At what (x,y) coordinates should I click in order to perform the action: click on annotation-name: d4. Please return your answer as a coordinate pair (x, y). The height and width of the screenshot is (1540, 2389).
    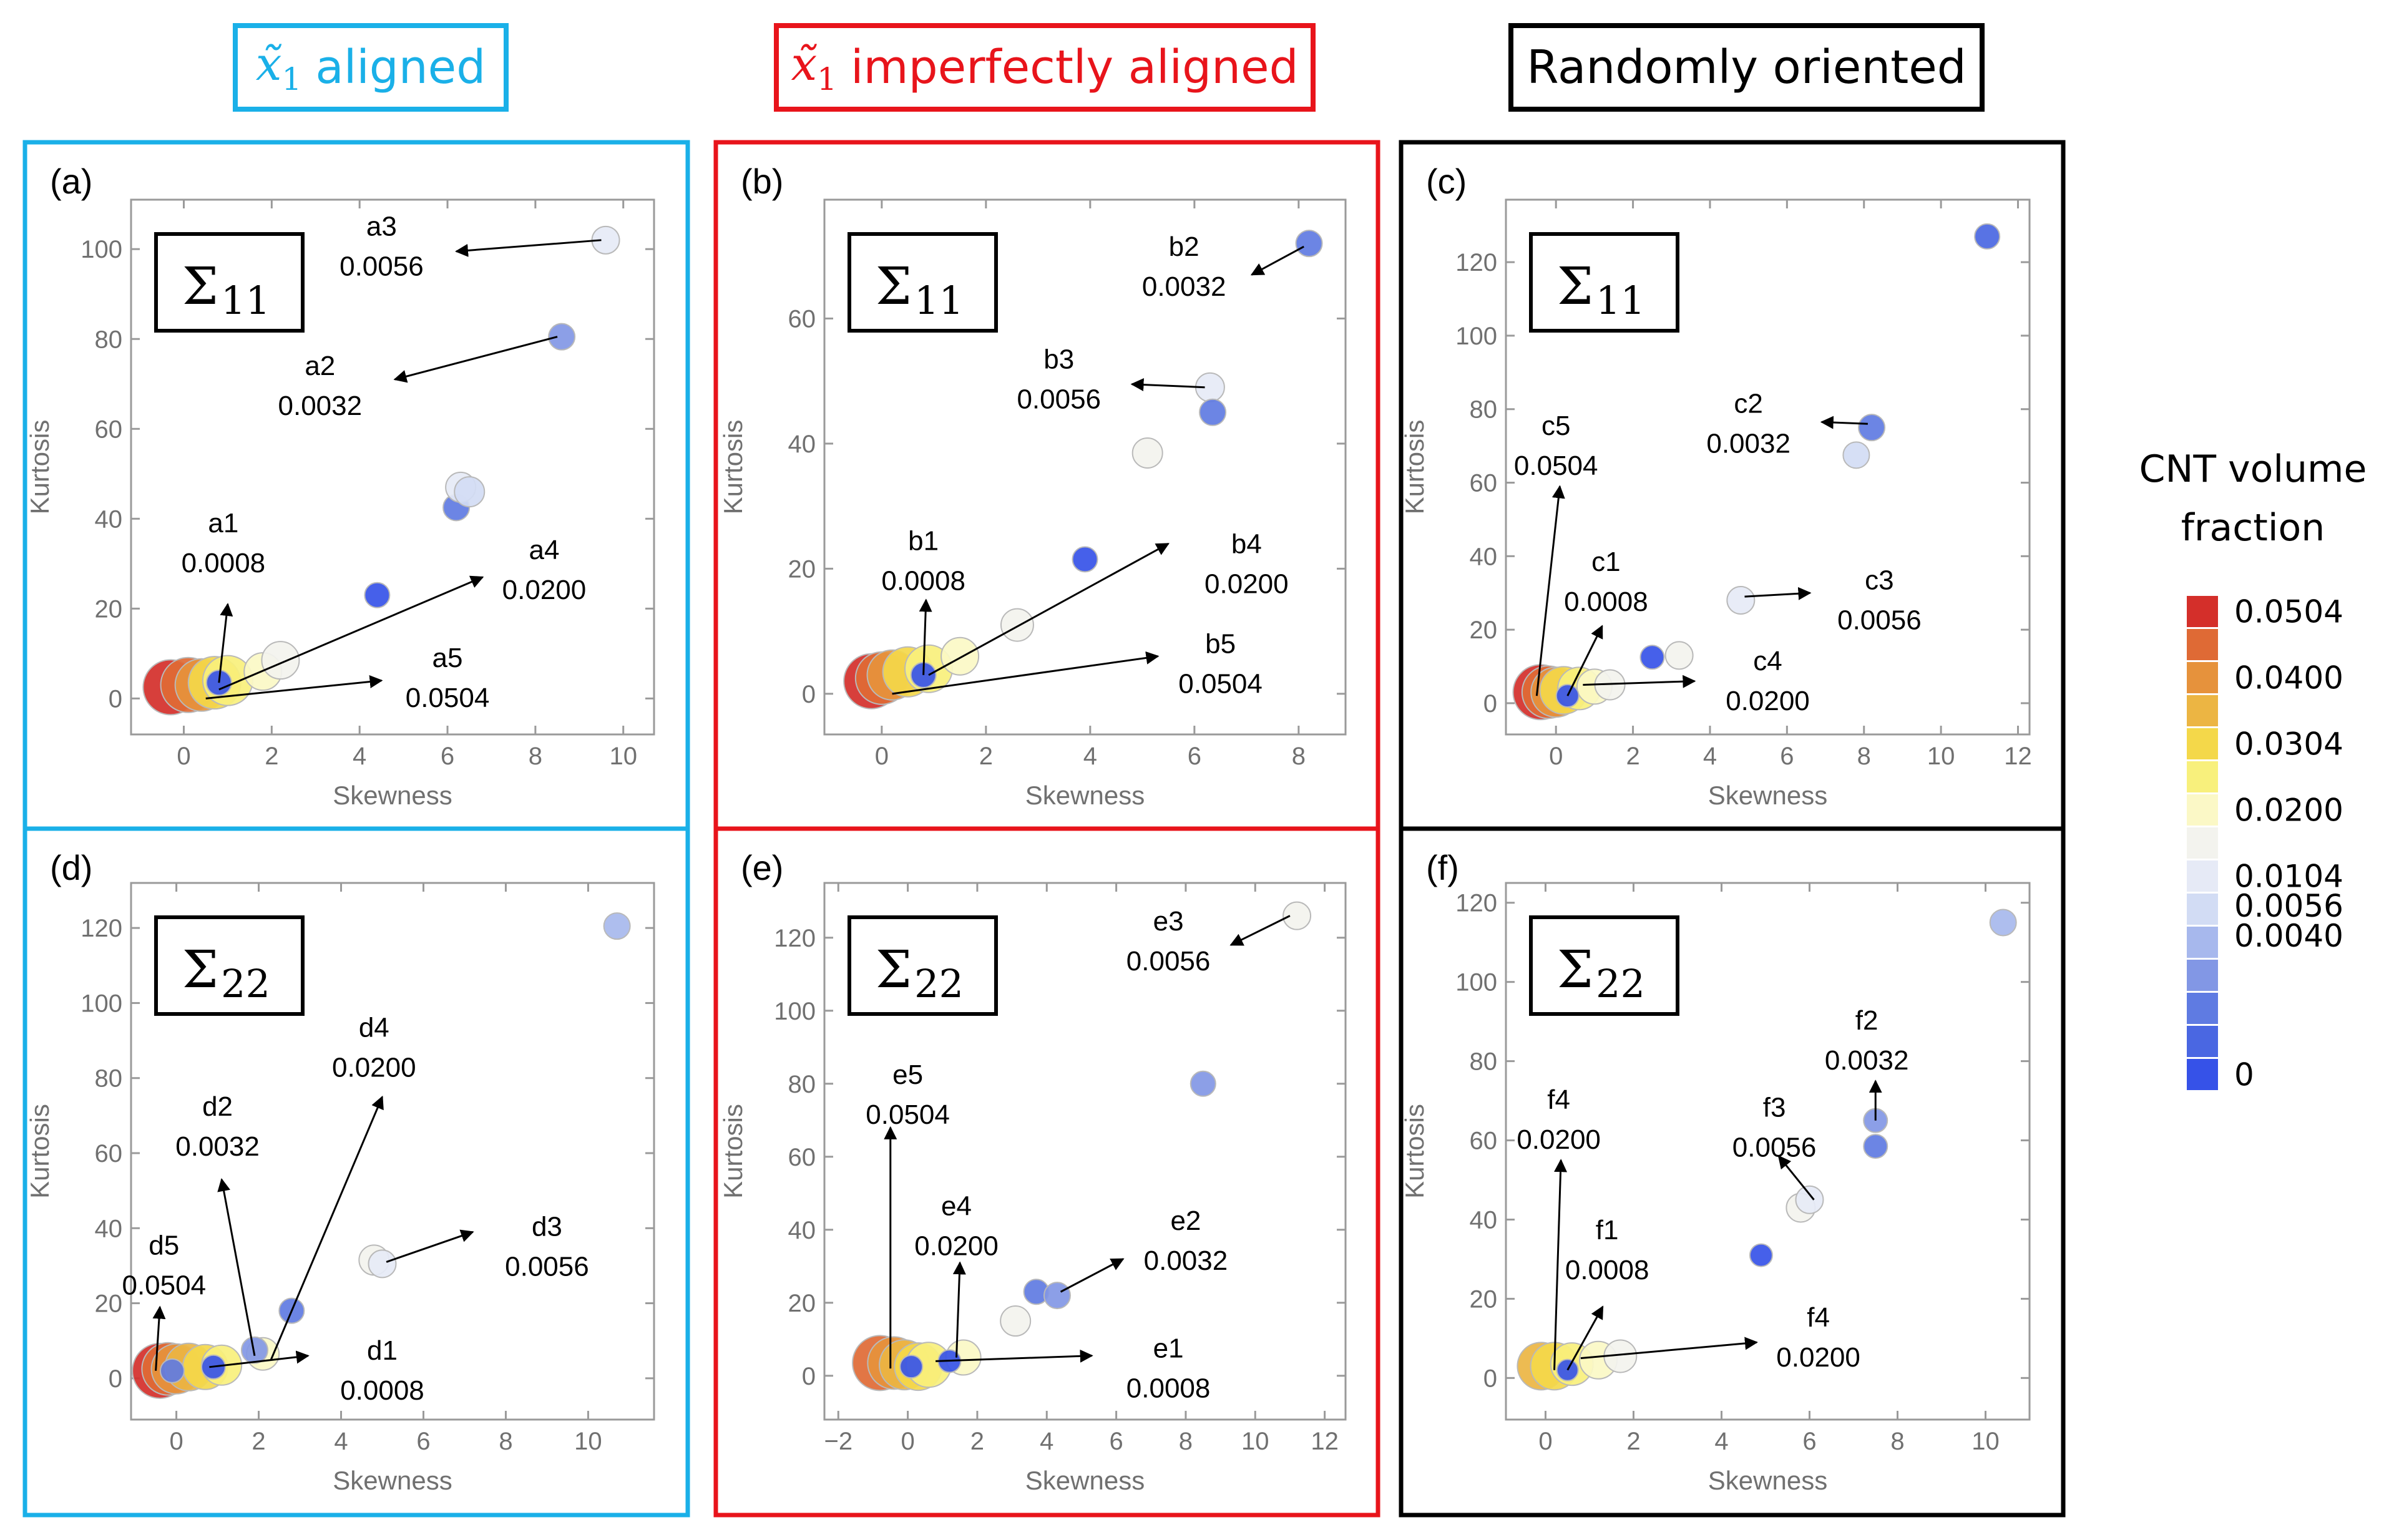
    Looking at the image, I should click on (374, 1028).